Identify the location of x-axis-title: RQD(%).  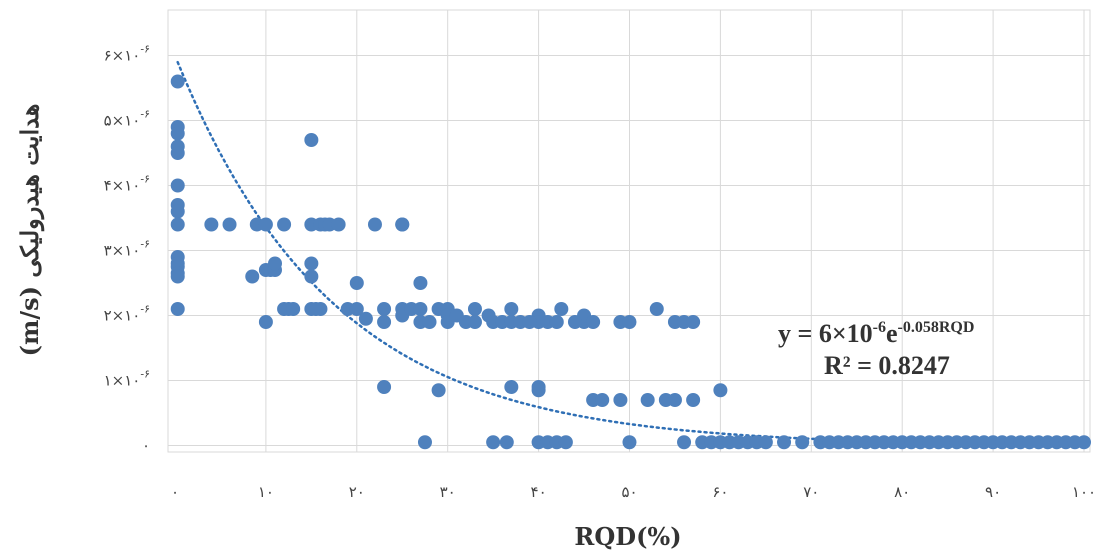
(627, 536).